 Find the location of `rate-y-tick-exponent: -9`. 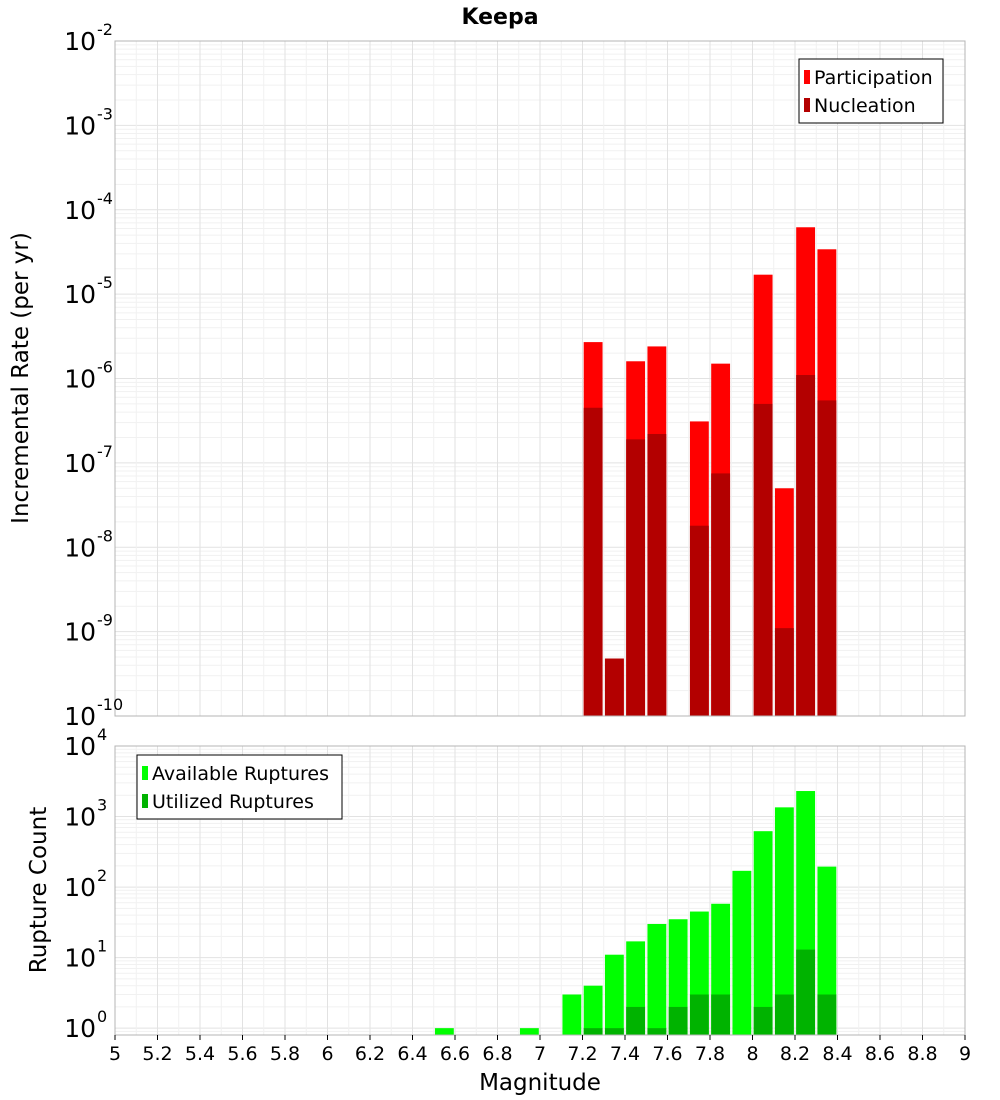

rate-y-tick-exponent: -9 is located at coordinates (105, 620).